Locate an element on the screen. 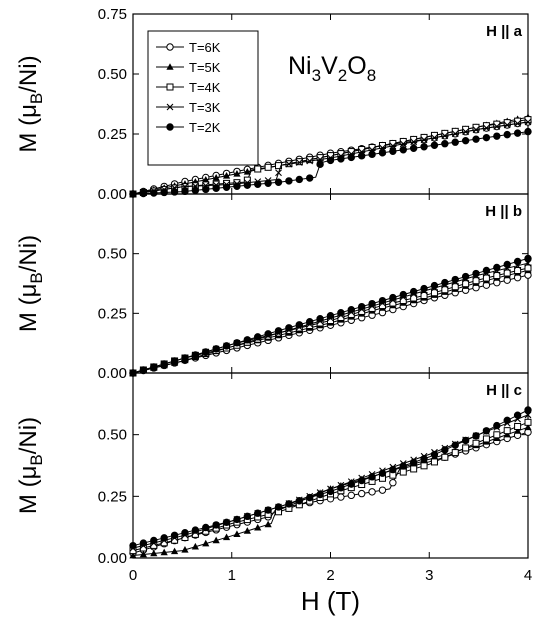  legend: T=6K T=5K T=4K T=3K T=2K is located at coordinates (203, 98).